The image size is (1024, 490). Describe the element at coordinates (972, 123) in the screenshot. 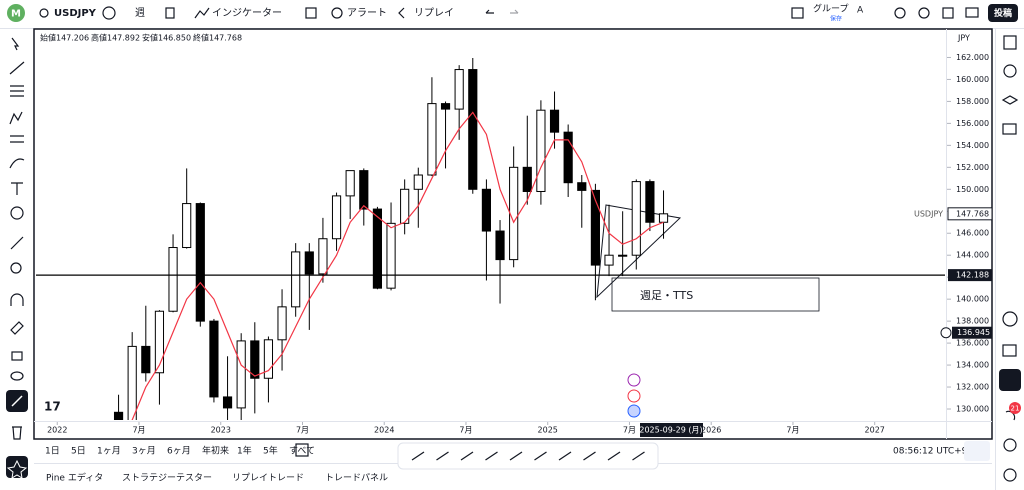

I see `y-tick-label: 156.000` at that location.